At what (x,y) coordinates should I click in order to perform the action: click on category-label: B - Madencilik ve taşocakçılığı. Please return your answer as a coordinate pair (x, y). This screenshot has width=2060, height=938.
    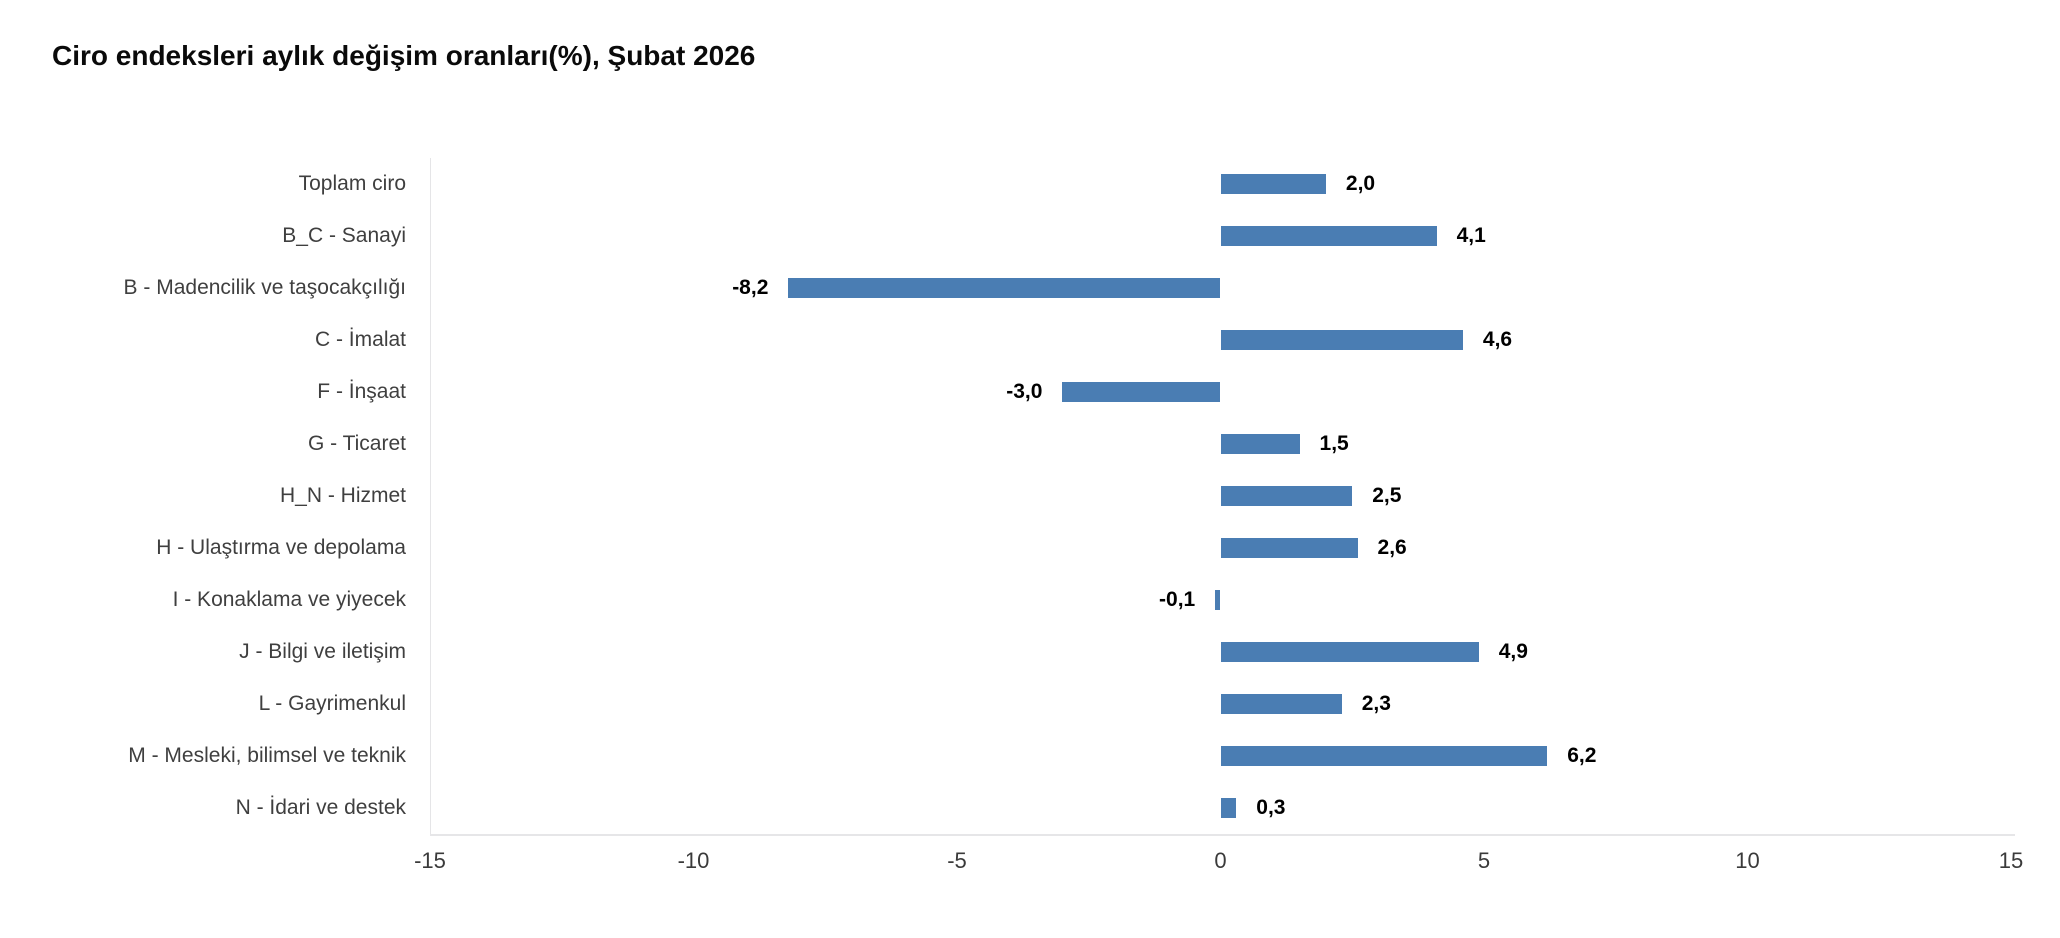
    Looking at the image, I should click on (264, 287).